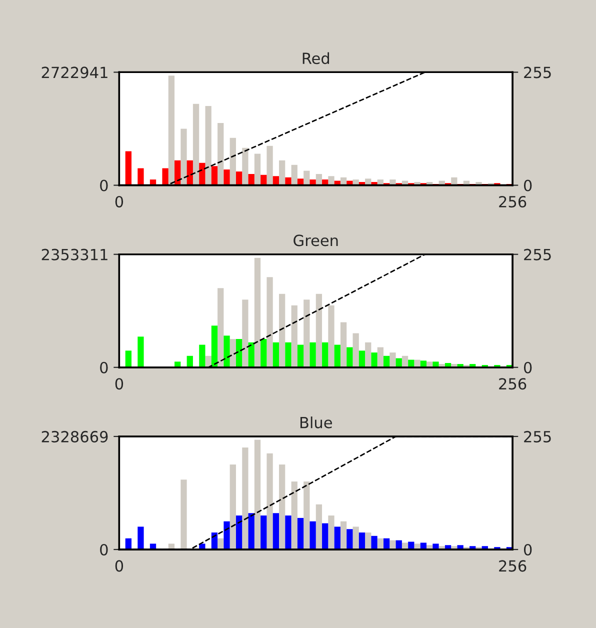 The height and width of the screenshot is (628, 596). Describe the element at coordinates (75, 436) in the screenshot. I see `y-tick-label: 2328669` at that location.